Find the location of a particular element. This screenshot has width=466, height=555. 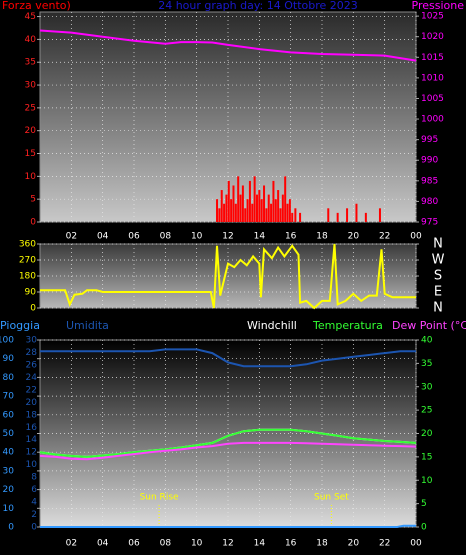

x-tick-label: 10 is located at coordinates (197, 544).